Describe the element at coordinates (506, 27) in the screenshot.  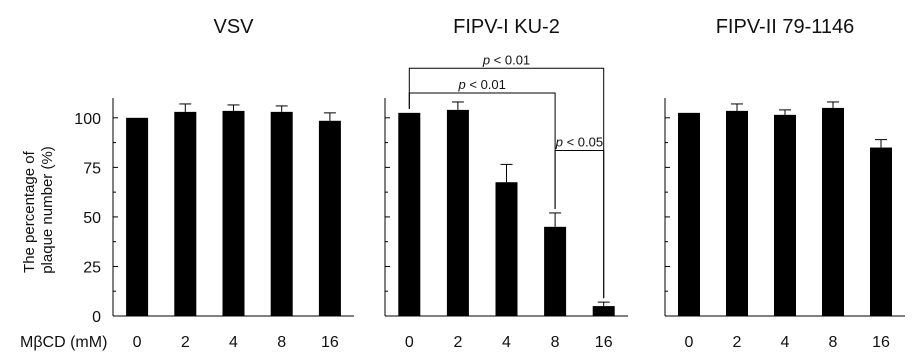
I see `panel-title: FIPV-I KU-2` at that location.